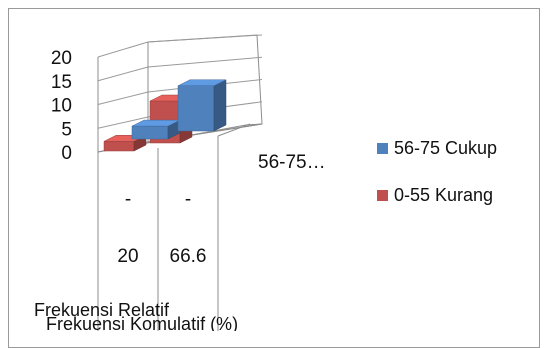 This screenshot has width=550, height=348. Describe the element at coordinates (102, 310) in the screenshot. I see `table-row-label-1: Frekuensi Relatif` at that location.